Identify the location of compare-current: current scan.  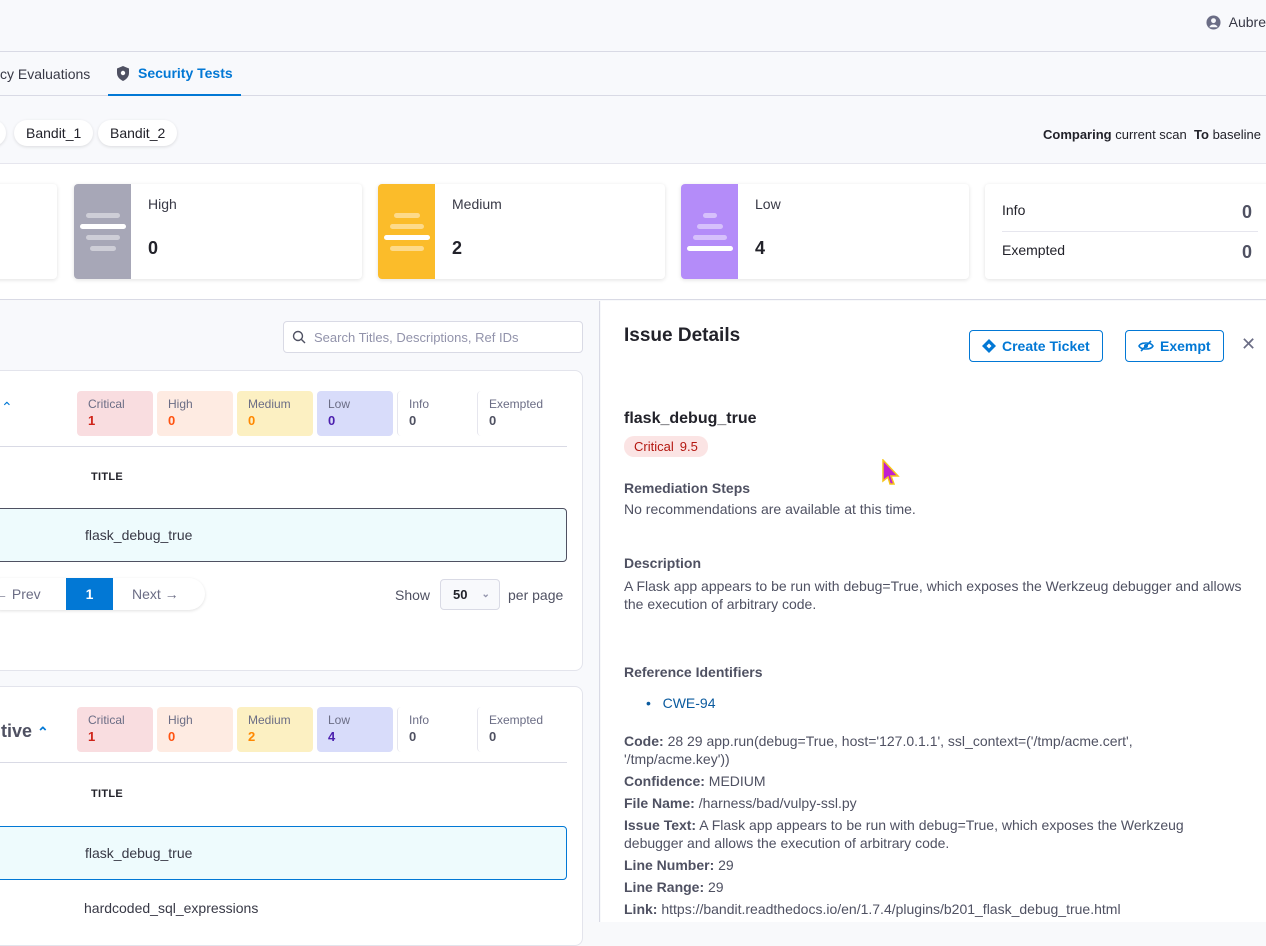
(1151, 134).